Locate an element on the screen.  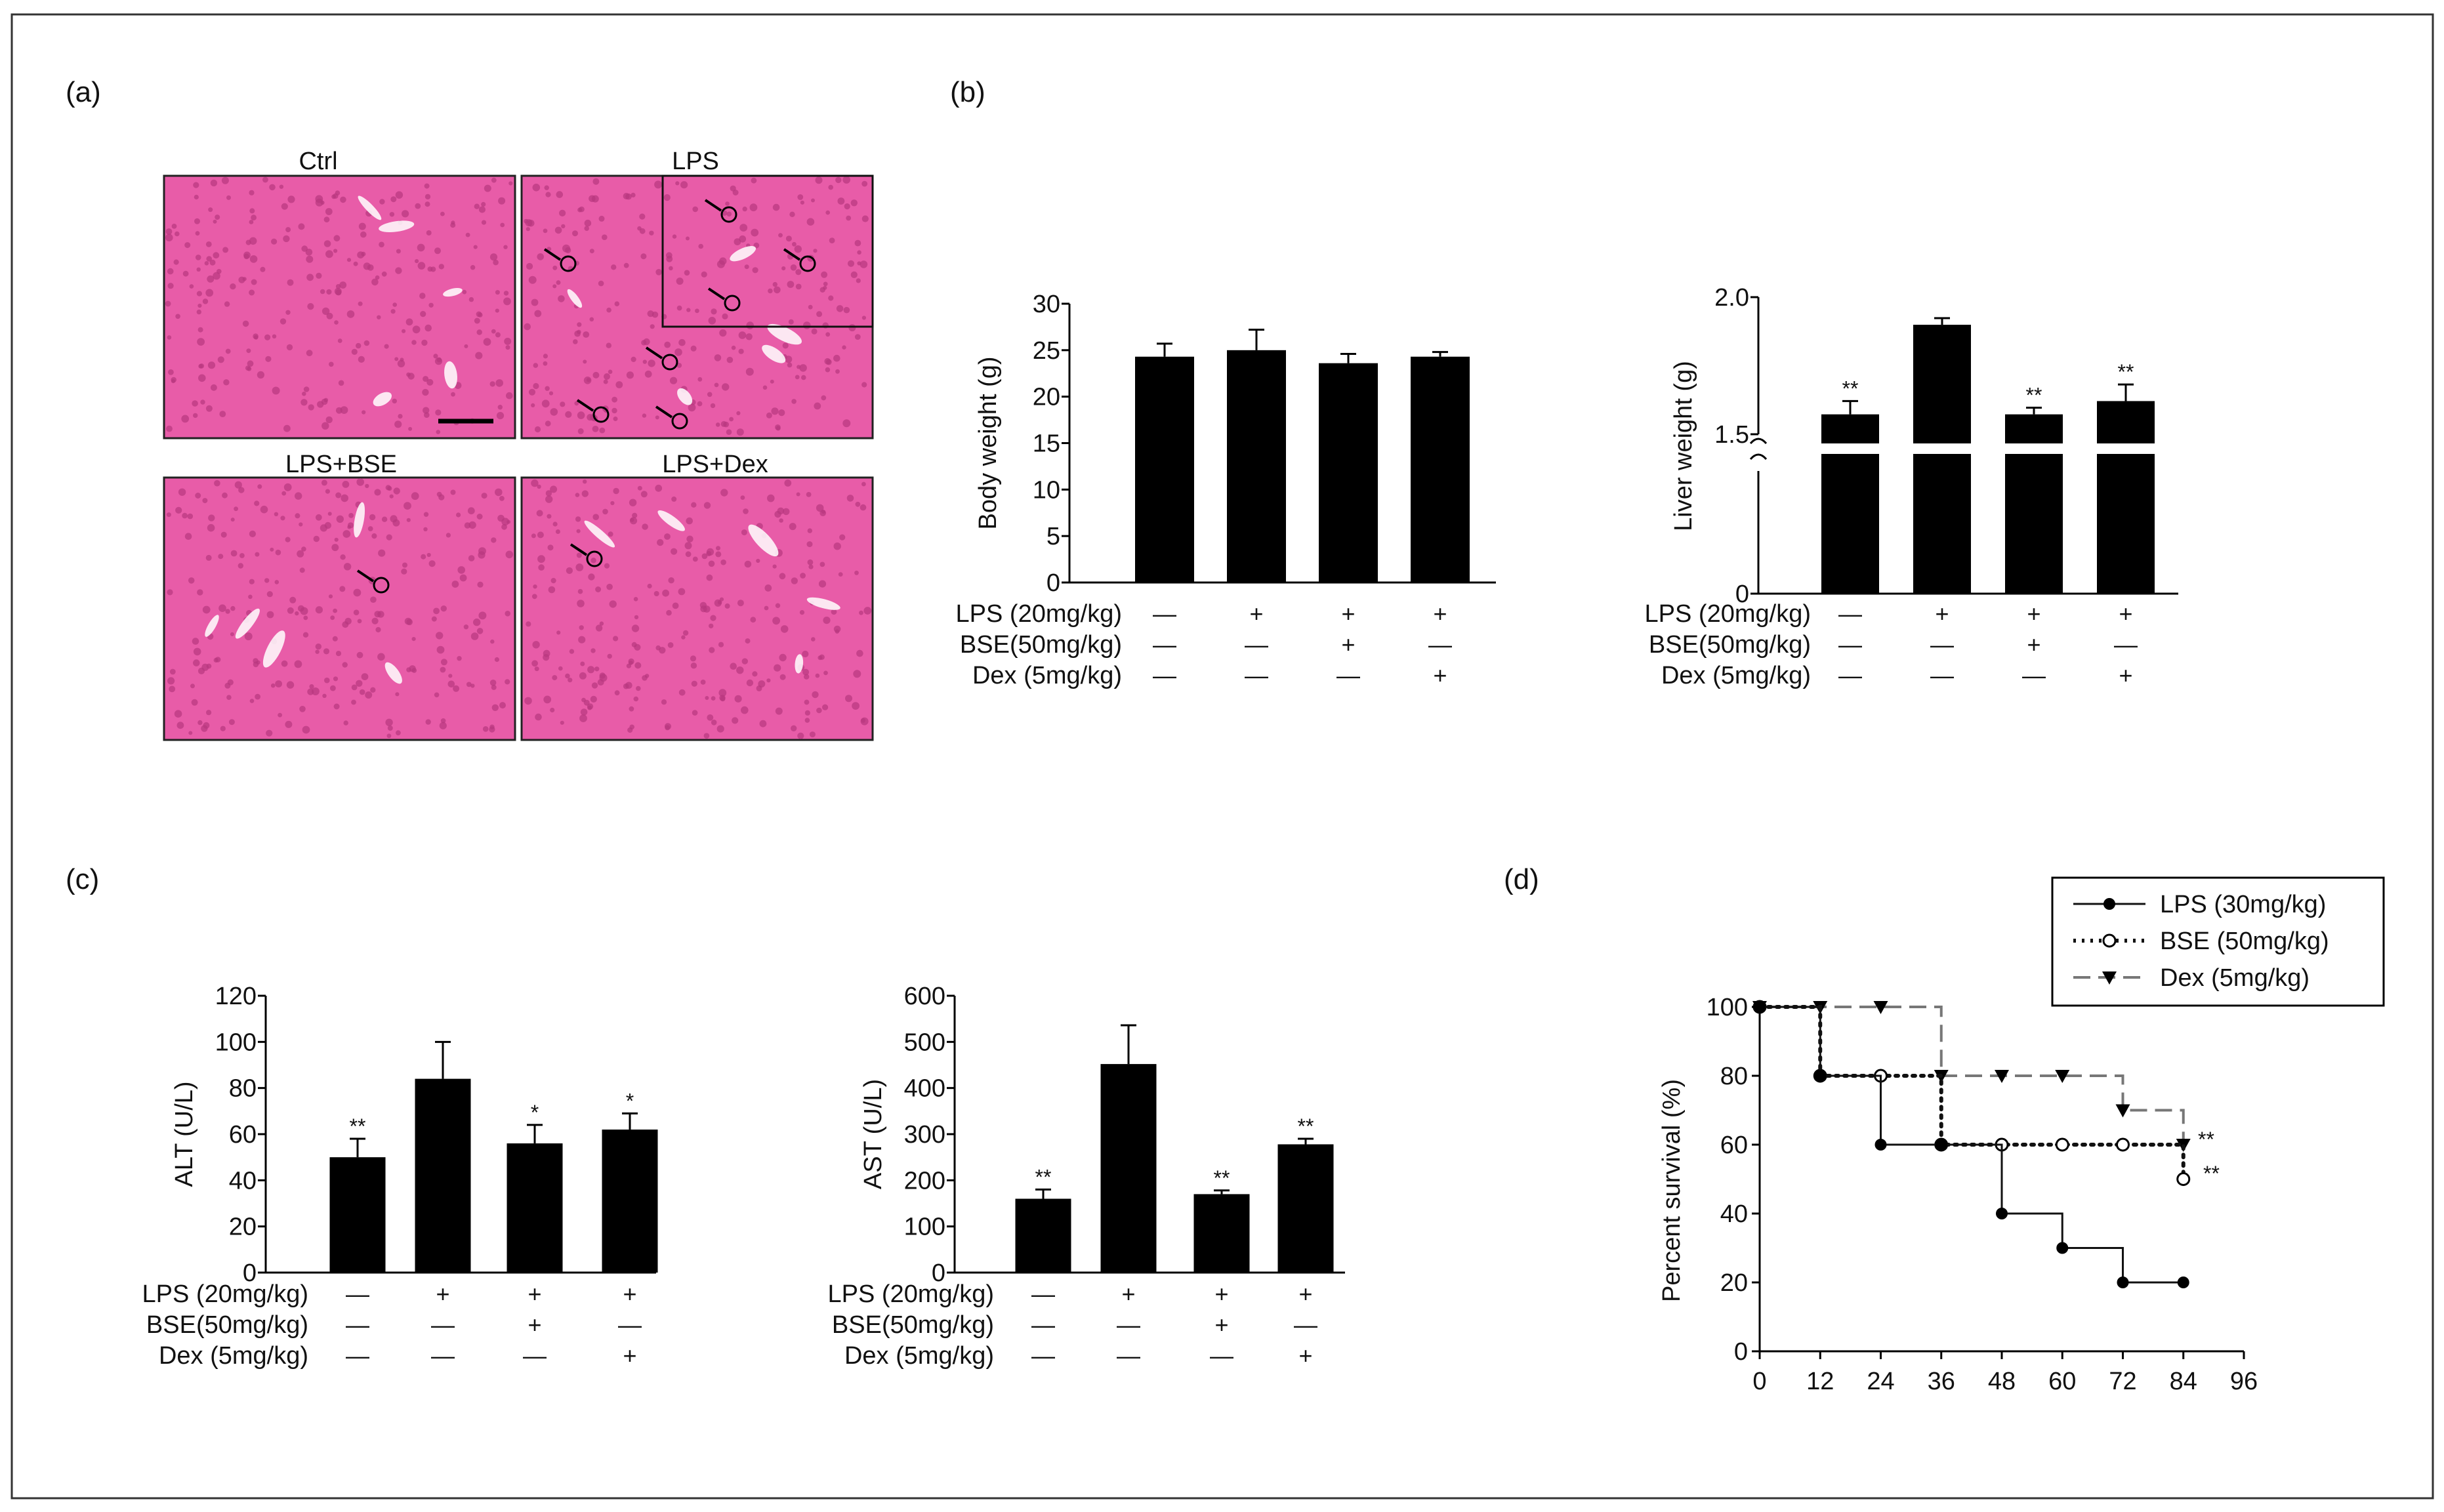
x-tick-label: 48 is located at coordinates (2002, 1382).